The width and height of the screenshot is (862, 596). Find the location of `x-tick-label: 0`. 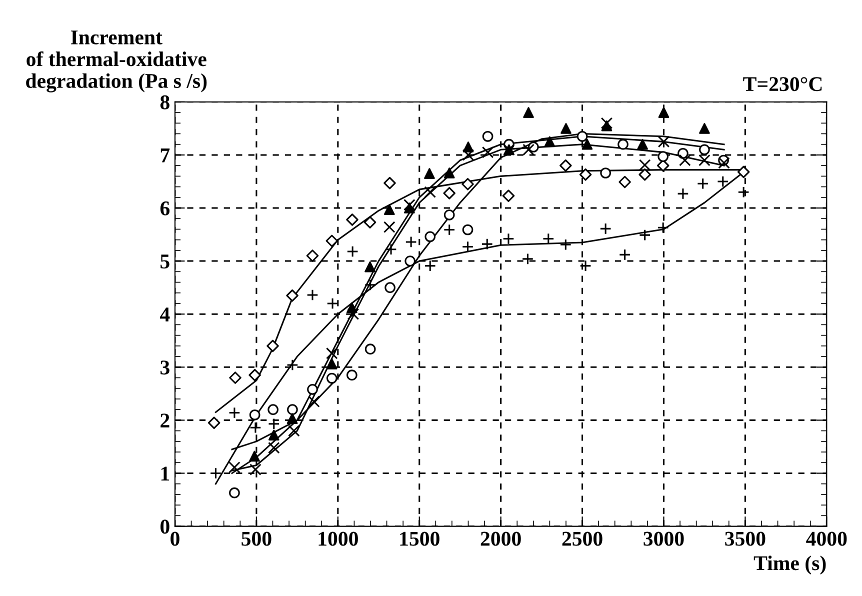

x-tick-label: 0 is located at coordinates (175, 539).